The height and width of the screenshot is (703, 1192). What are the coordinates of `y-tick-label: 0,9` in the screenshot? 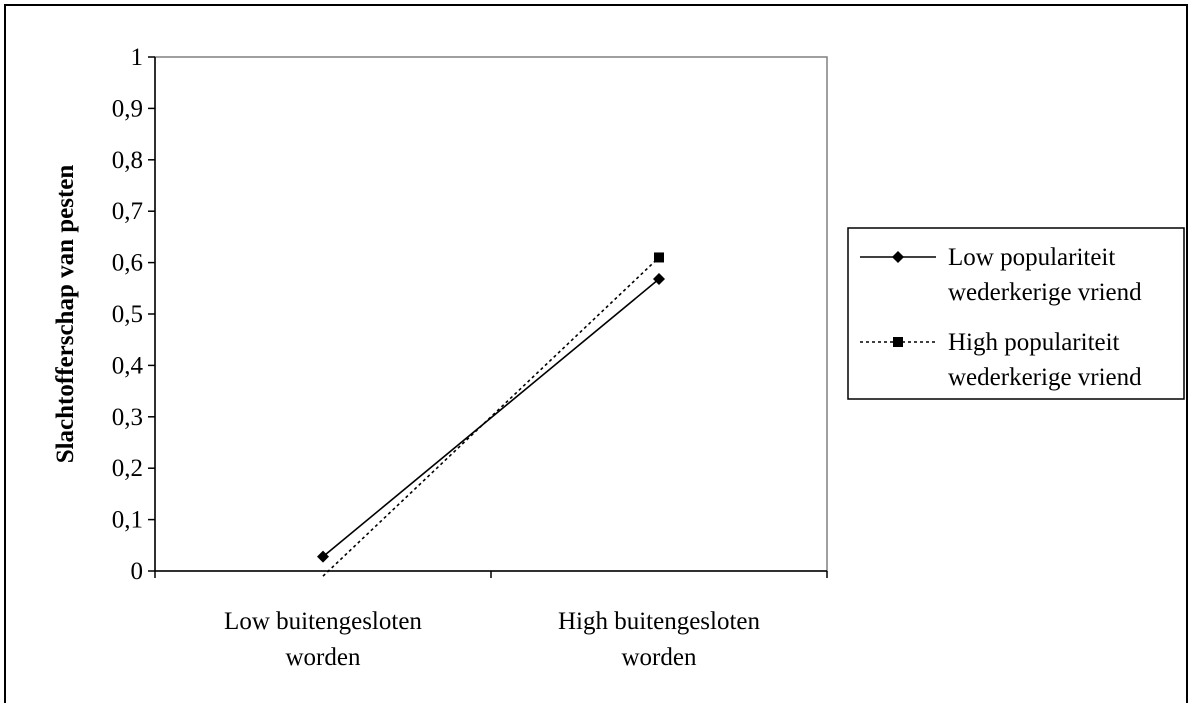 It's located at (127, 108).